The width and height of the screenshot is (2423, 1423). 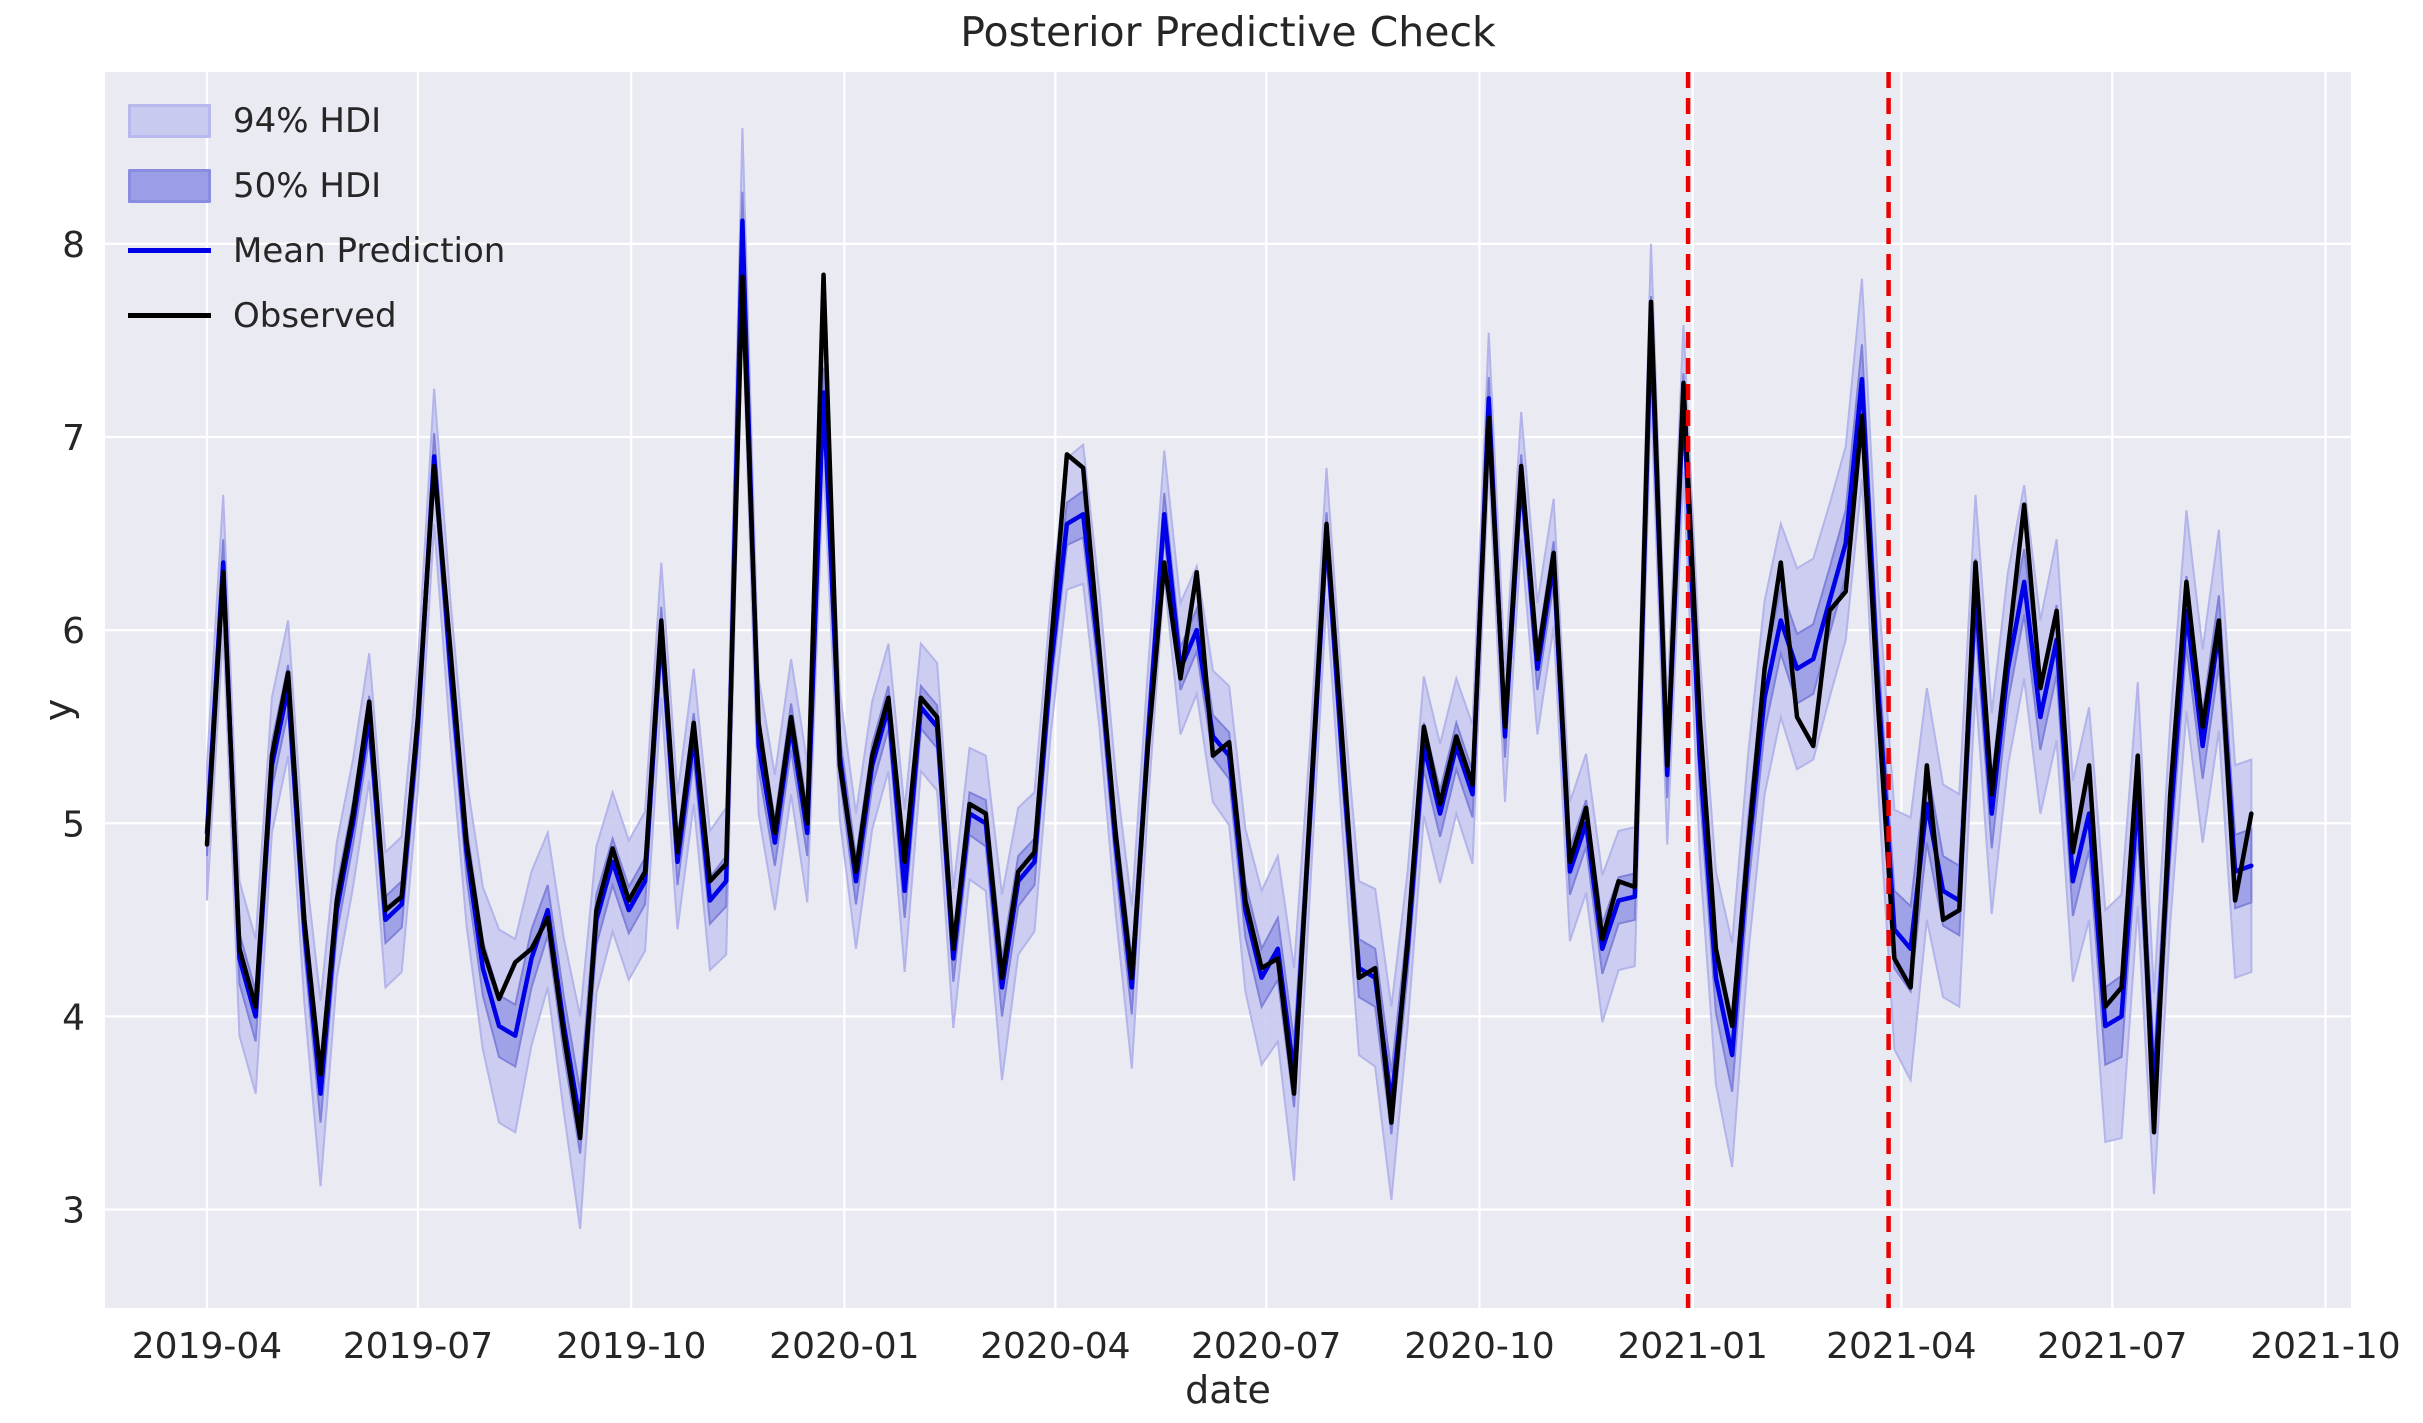 What do you see at coordinates (307, 185) in the screenshot?
I see `legend-label: 50% HDI` at bounding box center [307, 185].